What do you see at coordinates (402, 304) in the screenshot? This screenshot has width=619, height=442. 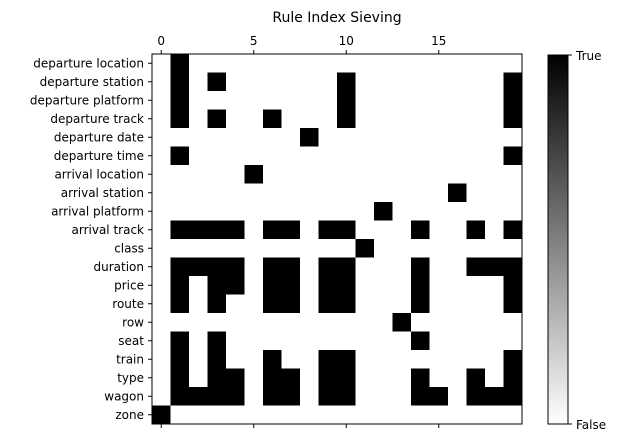 I see `heatmap-cell-r13-c13` at bounding box center [402, 304].